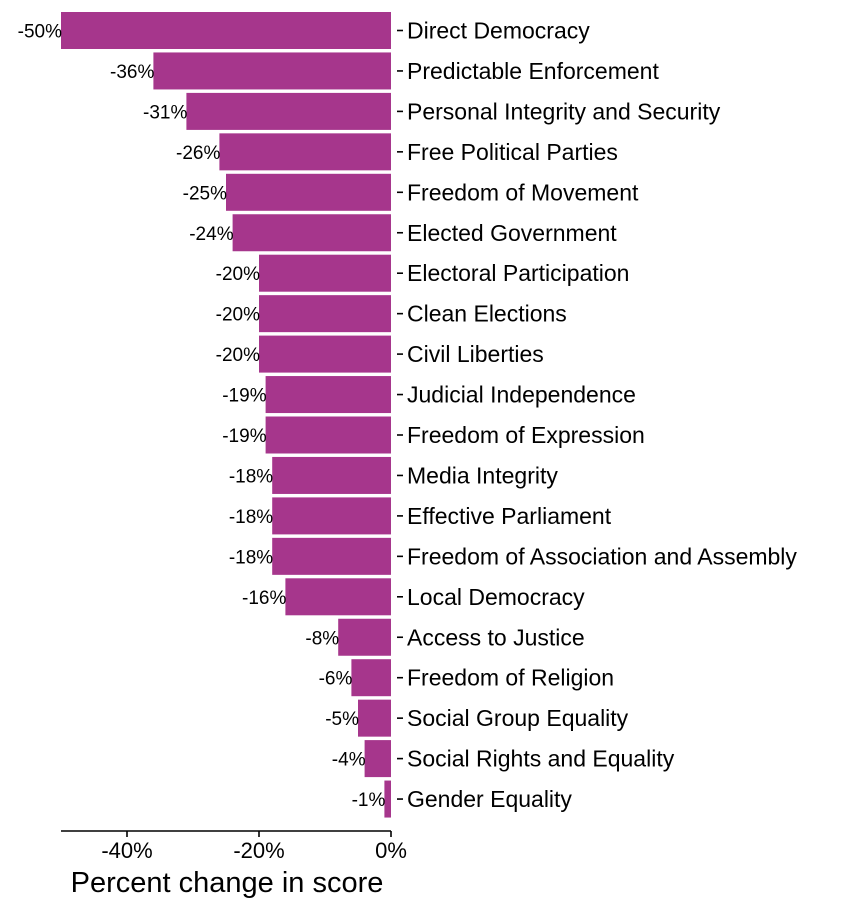 The image size is (844, 898). Describe the element at coordinates (512, 152) in the screenshot. I see `category-label-3: Free Political Parties` at that location.